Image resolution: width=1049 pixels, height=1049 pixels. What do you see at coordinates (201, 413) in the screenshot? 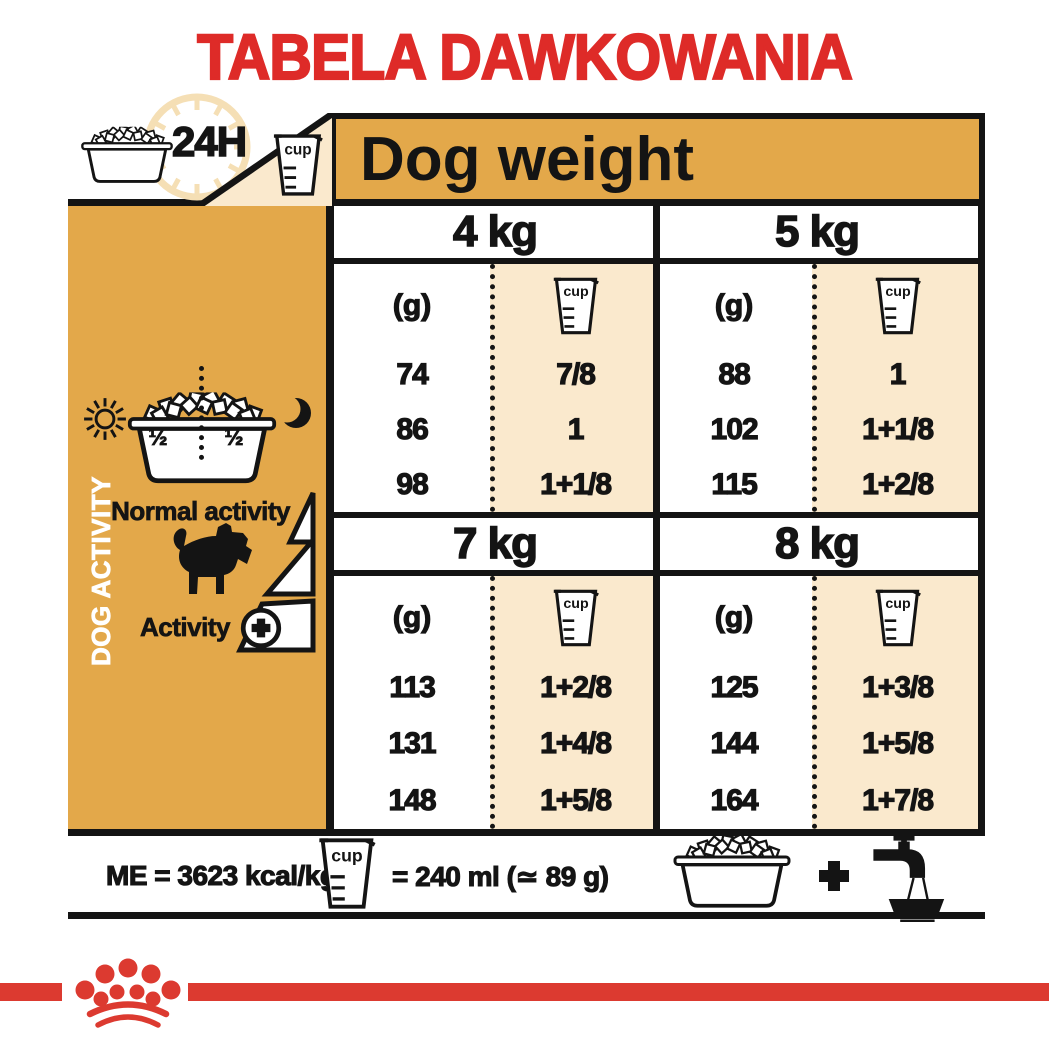
I see `bowl-split-dotted-line` at bounding box center [201, 413].